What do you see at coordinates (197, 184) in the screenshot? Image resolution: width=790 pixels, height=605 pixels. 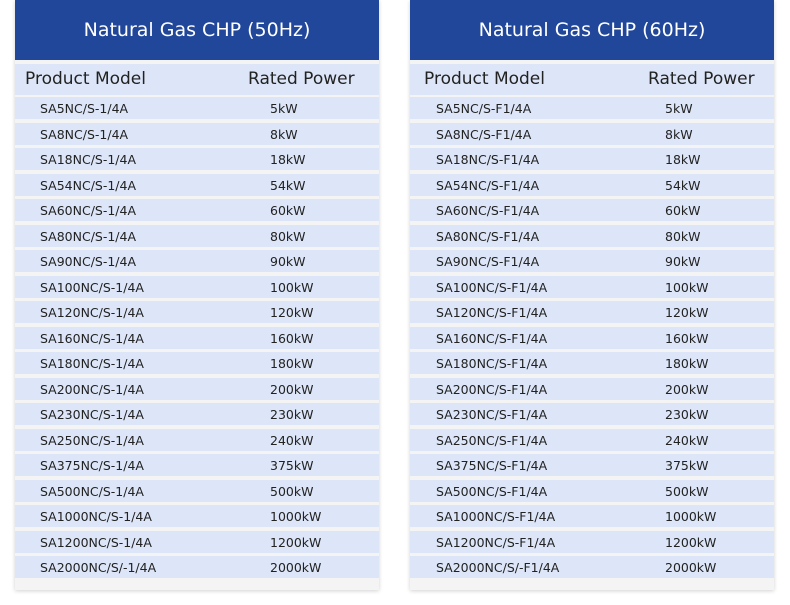 I see `table-row: SA54NC/S-1/4A 54kW` at bounding box center [197, 184].